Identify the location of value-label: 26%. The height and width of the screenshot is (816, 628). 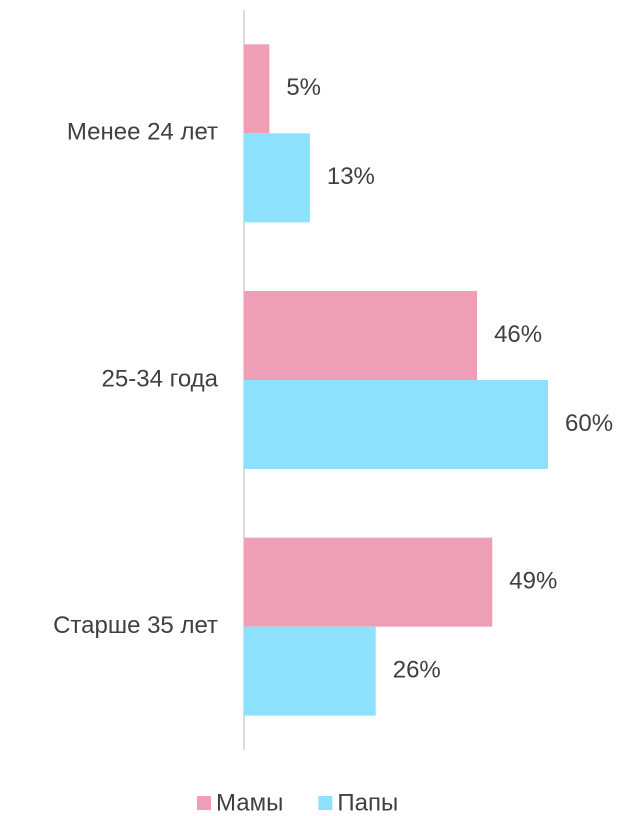
(417, 670).